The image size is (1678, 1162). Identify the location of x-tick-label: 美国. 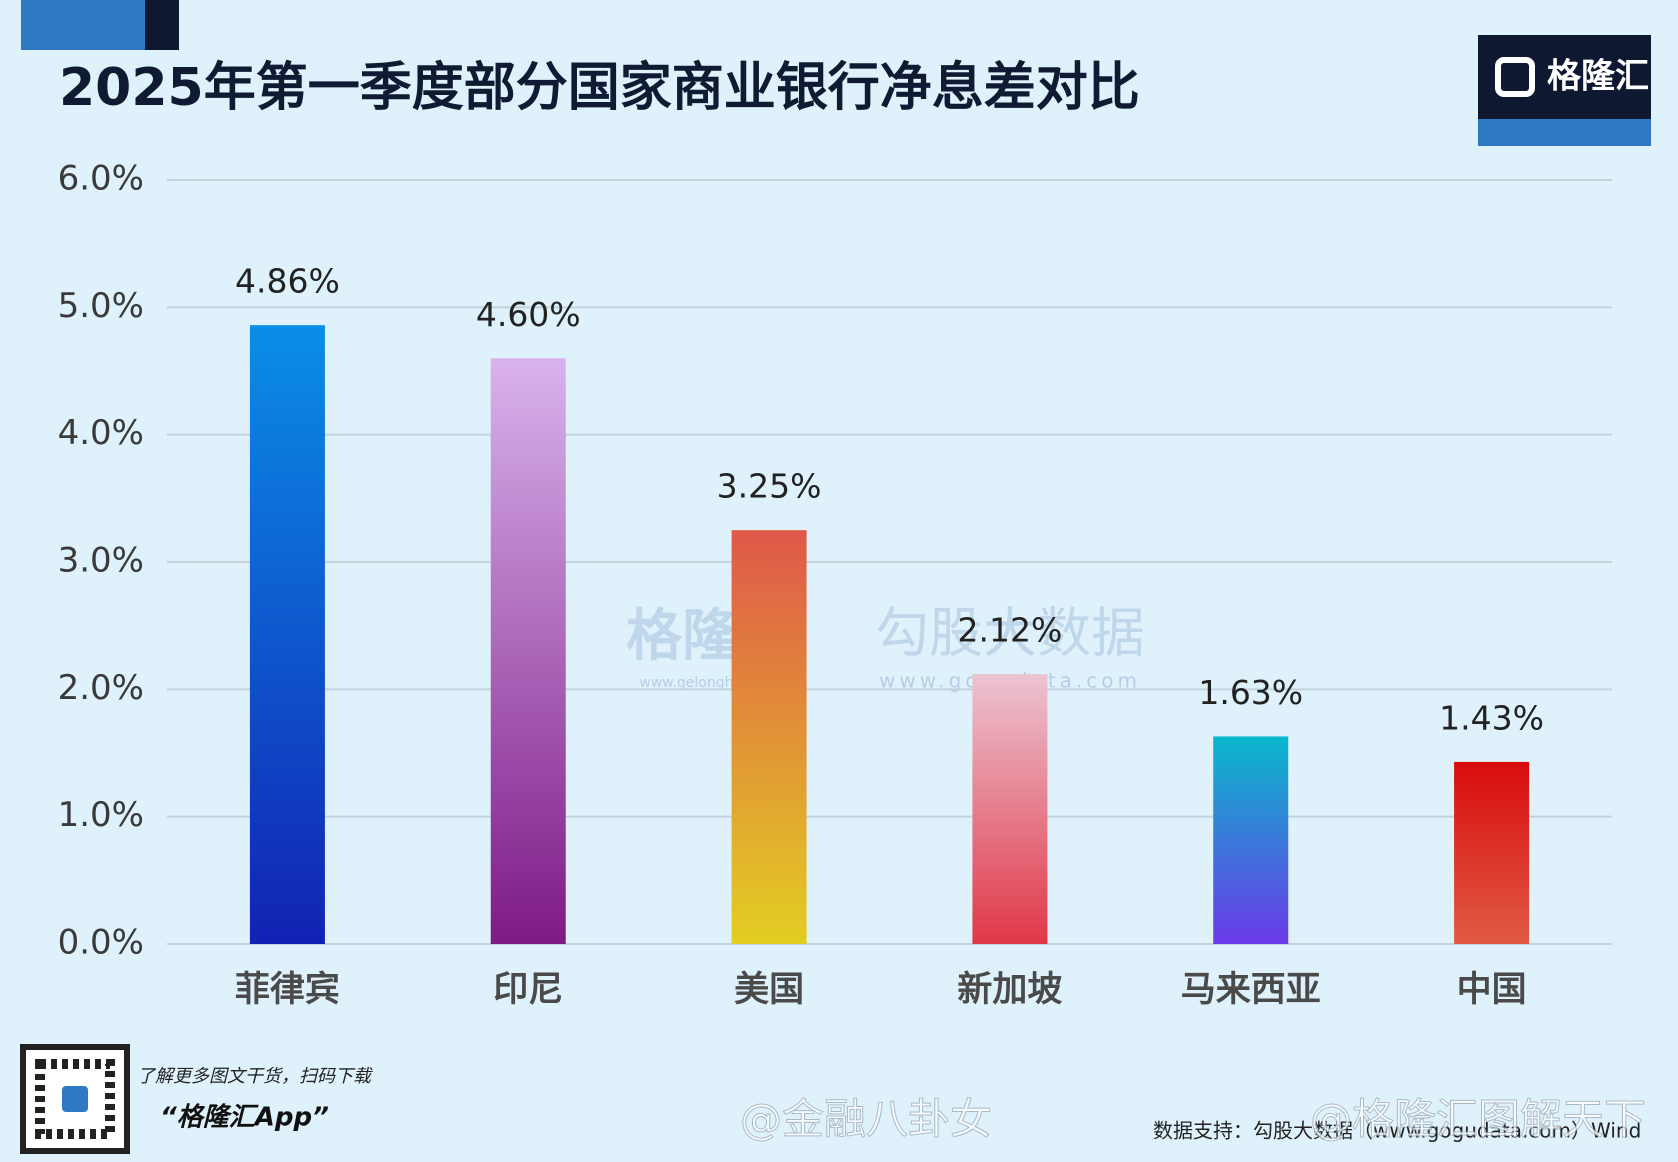
(769, 990).